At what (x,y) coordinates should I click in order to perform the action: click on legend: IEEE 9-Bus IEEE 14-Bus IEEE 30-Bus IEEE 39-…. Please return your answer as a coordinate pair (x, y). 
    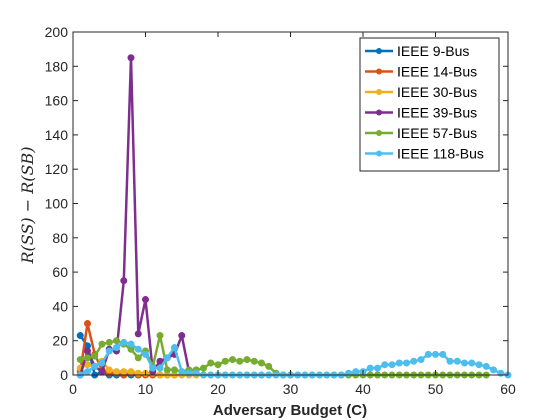
    Looking at the image, I should click on (429, 104).